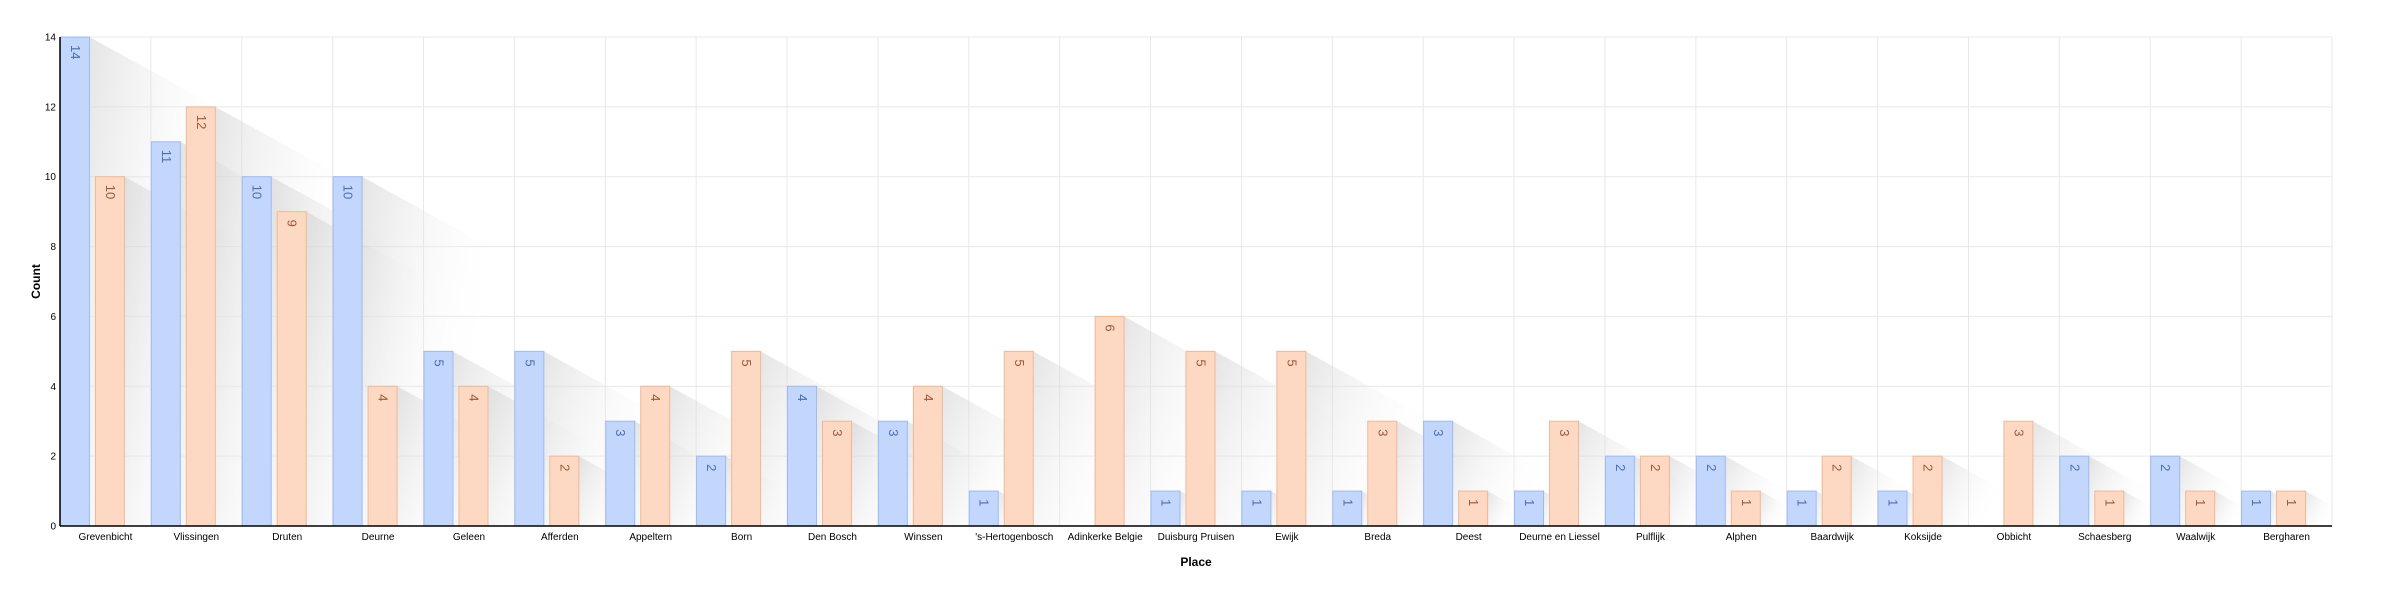 The image size is (2390, 601). What do you see at coordinates (197, 537) in the screenshot?
I see `x-tick-label: Vlissingen` at bounding box center [197, 537].